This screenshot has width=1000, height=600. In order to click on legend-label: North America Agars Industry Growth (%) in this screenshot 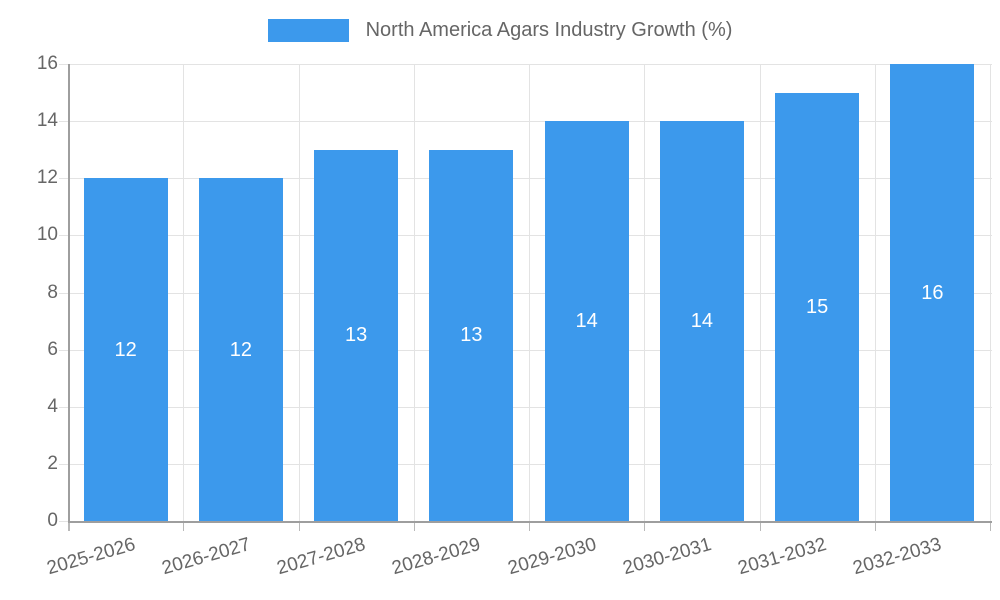, I will do `click(549, 30)`.